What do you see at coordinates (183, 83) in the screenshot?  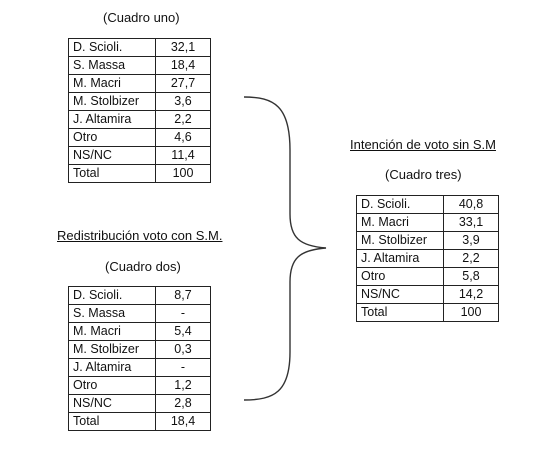 I see `row-value: 27,7` at bounding box center [183, 83].